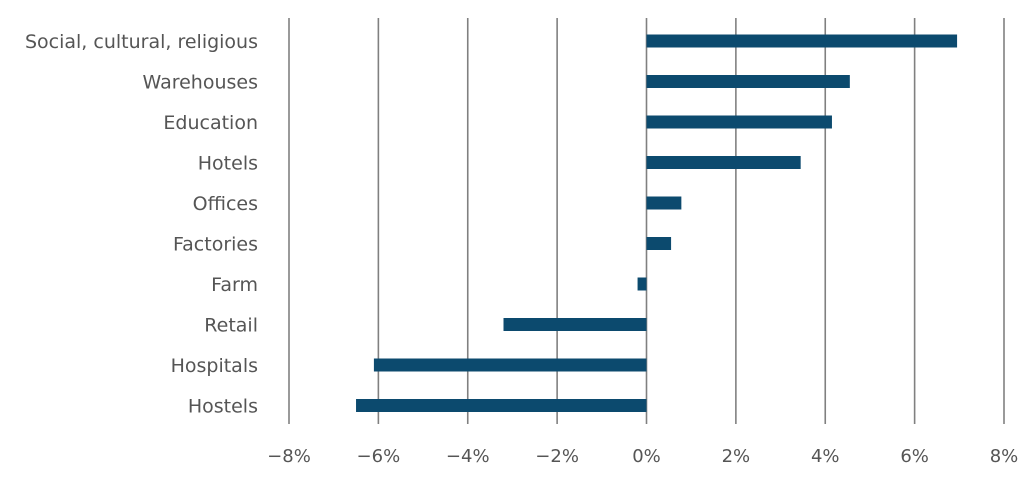 The width and height of the screenshot is (1024, 501). What do you see at coordinates (225, 204) in the screenshot?
I see `category-label: Offices` at bounding box center [225, 204].